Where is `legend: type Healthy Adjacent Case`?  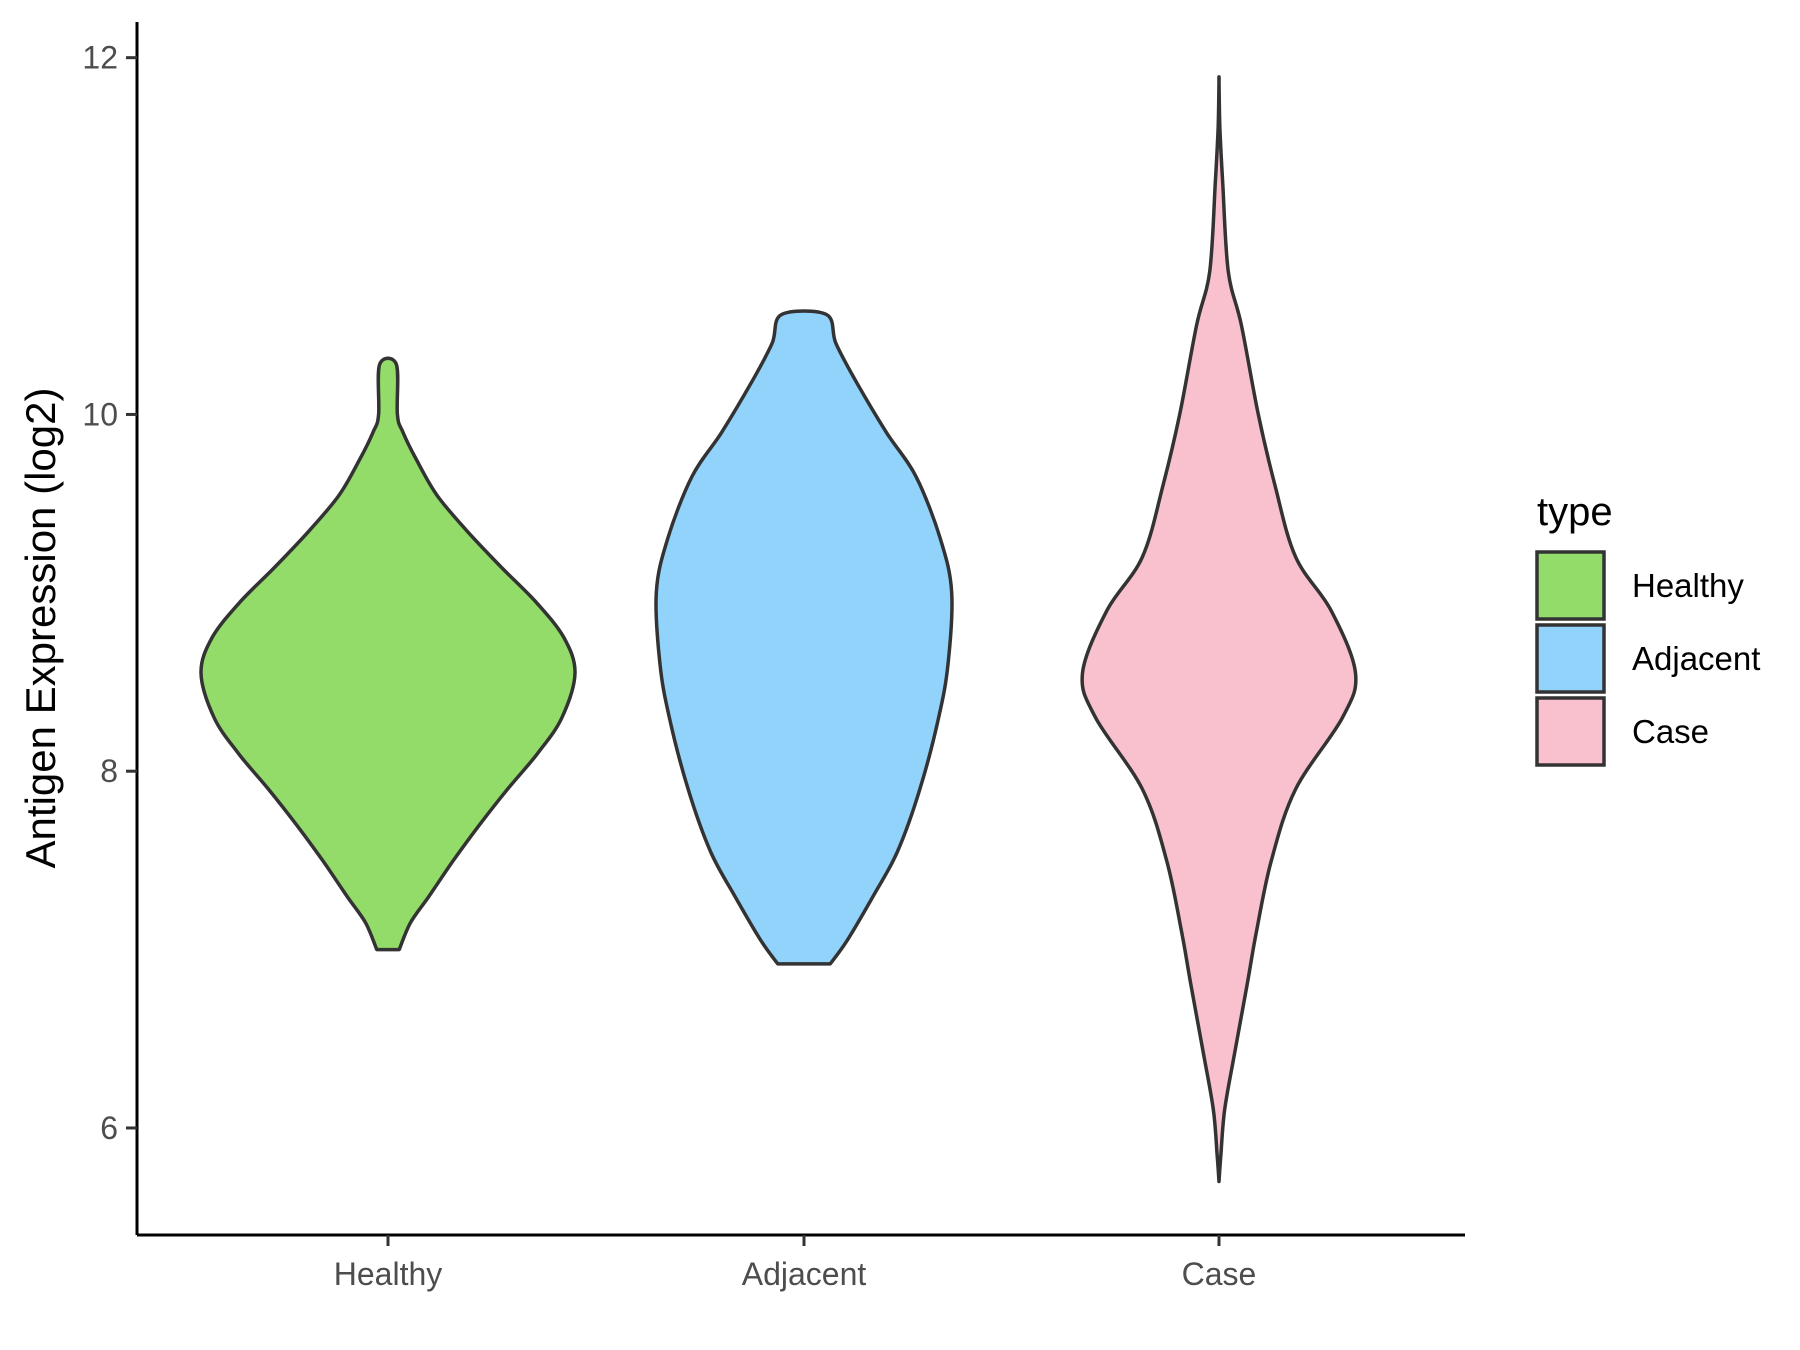
legend: type Healthy Adjacent Case is located at coordinates (1647, 628).